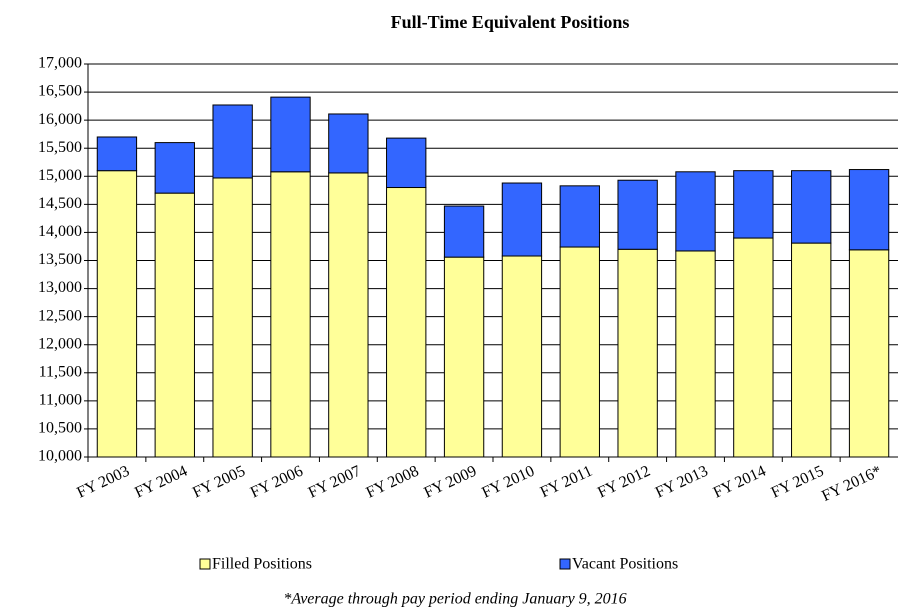 The image size is (907, 612). What do you see at coordinates (625, 564) in the screenshot?
I see `legend-label: Vacant Positions` at bounding box center [625, 564].